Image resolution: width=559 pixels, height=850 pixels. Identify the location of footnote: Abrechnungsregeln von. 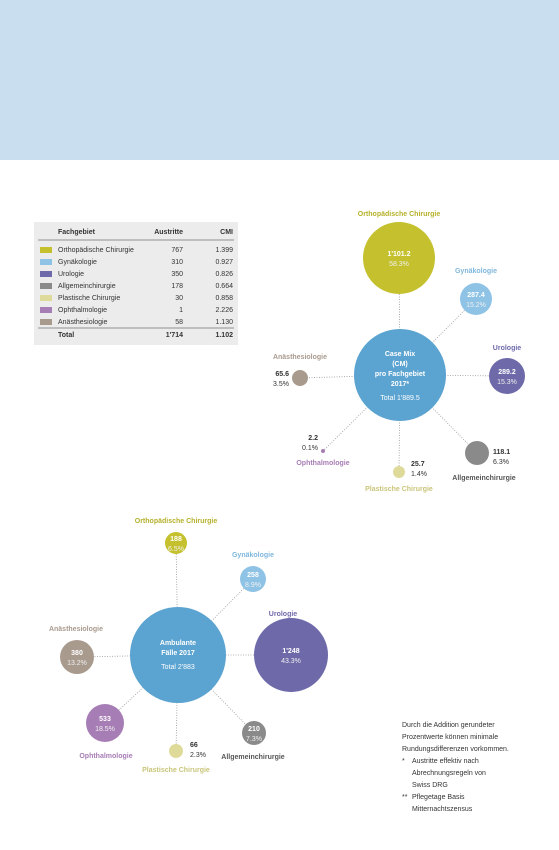
(449, 773).